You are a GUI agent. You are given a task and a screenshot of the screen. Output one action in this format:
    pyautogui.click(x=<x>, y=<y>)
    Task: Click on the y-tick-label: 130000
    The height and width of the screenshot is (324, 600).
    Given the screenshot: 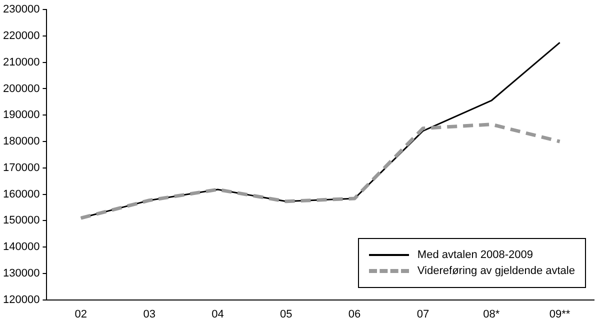 What is the action you would take?
    pyautogui.click(x=21, y=273)
    